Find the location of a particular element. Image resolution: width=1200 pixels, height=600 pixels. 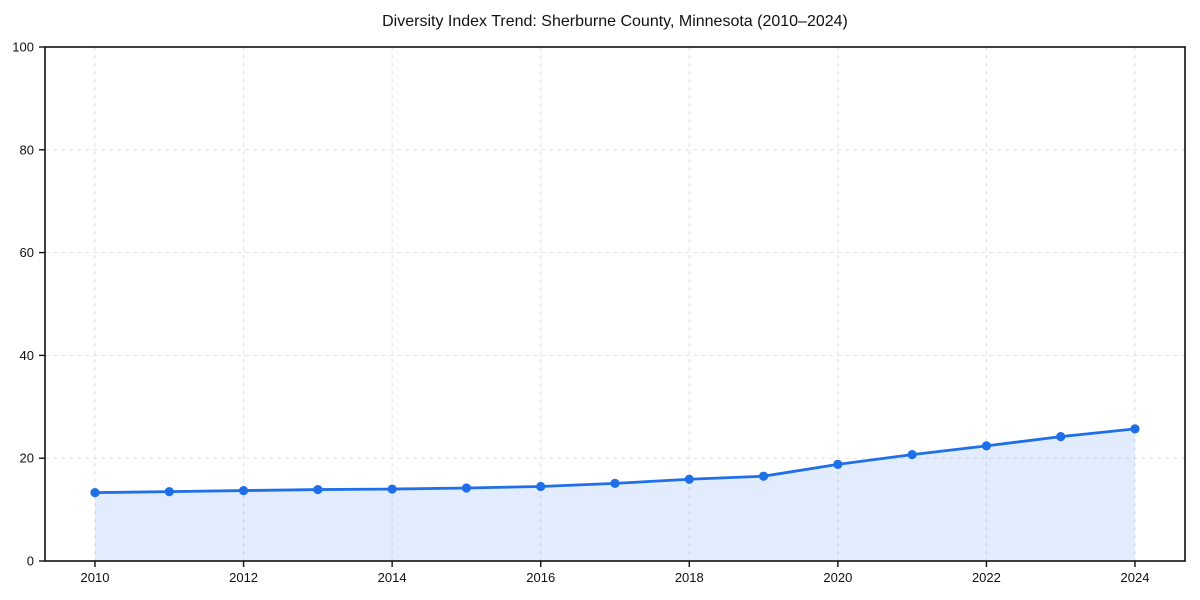

y-tick-label: 0 is located at coordinates (30, 561).